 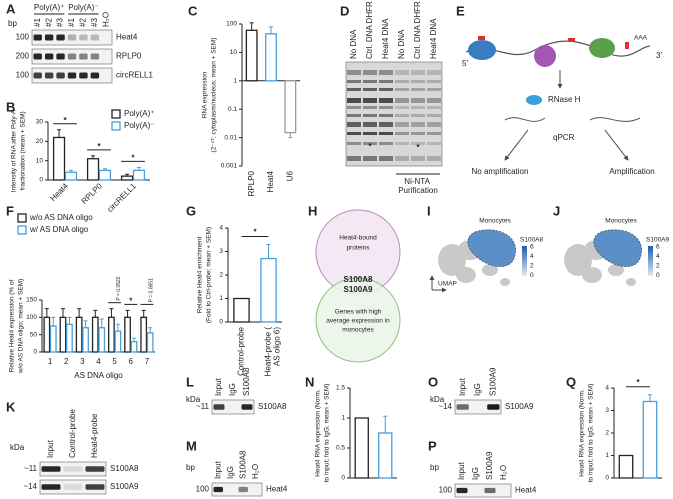 What do you see at coordinates (40, 122) in the screenshot?
I see `y-tick-label: 30` at bounding box center [40, 122].